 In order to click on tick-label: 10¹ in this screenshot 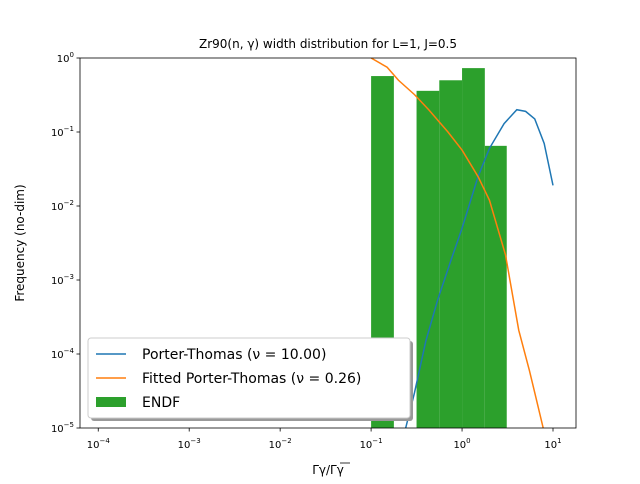, I will do `click(552, 444)`.